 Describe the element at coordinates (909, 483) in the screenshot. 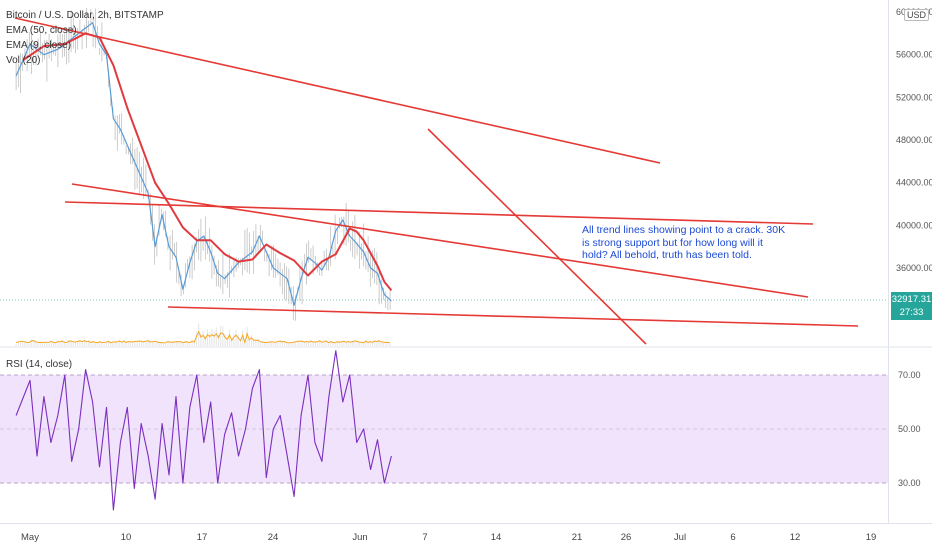

I see `rsi-tick-label: 30.00` at that location.